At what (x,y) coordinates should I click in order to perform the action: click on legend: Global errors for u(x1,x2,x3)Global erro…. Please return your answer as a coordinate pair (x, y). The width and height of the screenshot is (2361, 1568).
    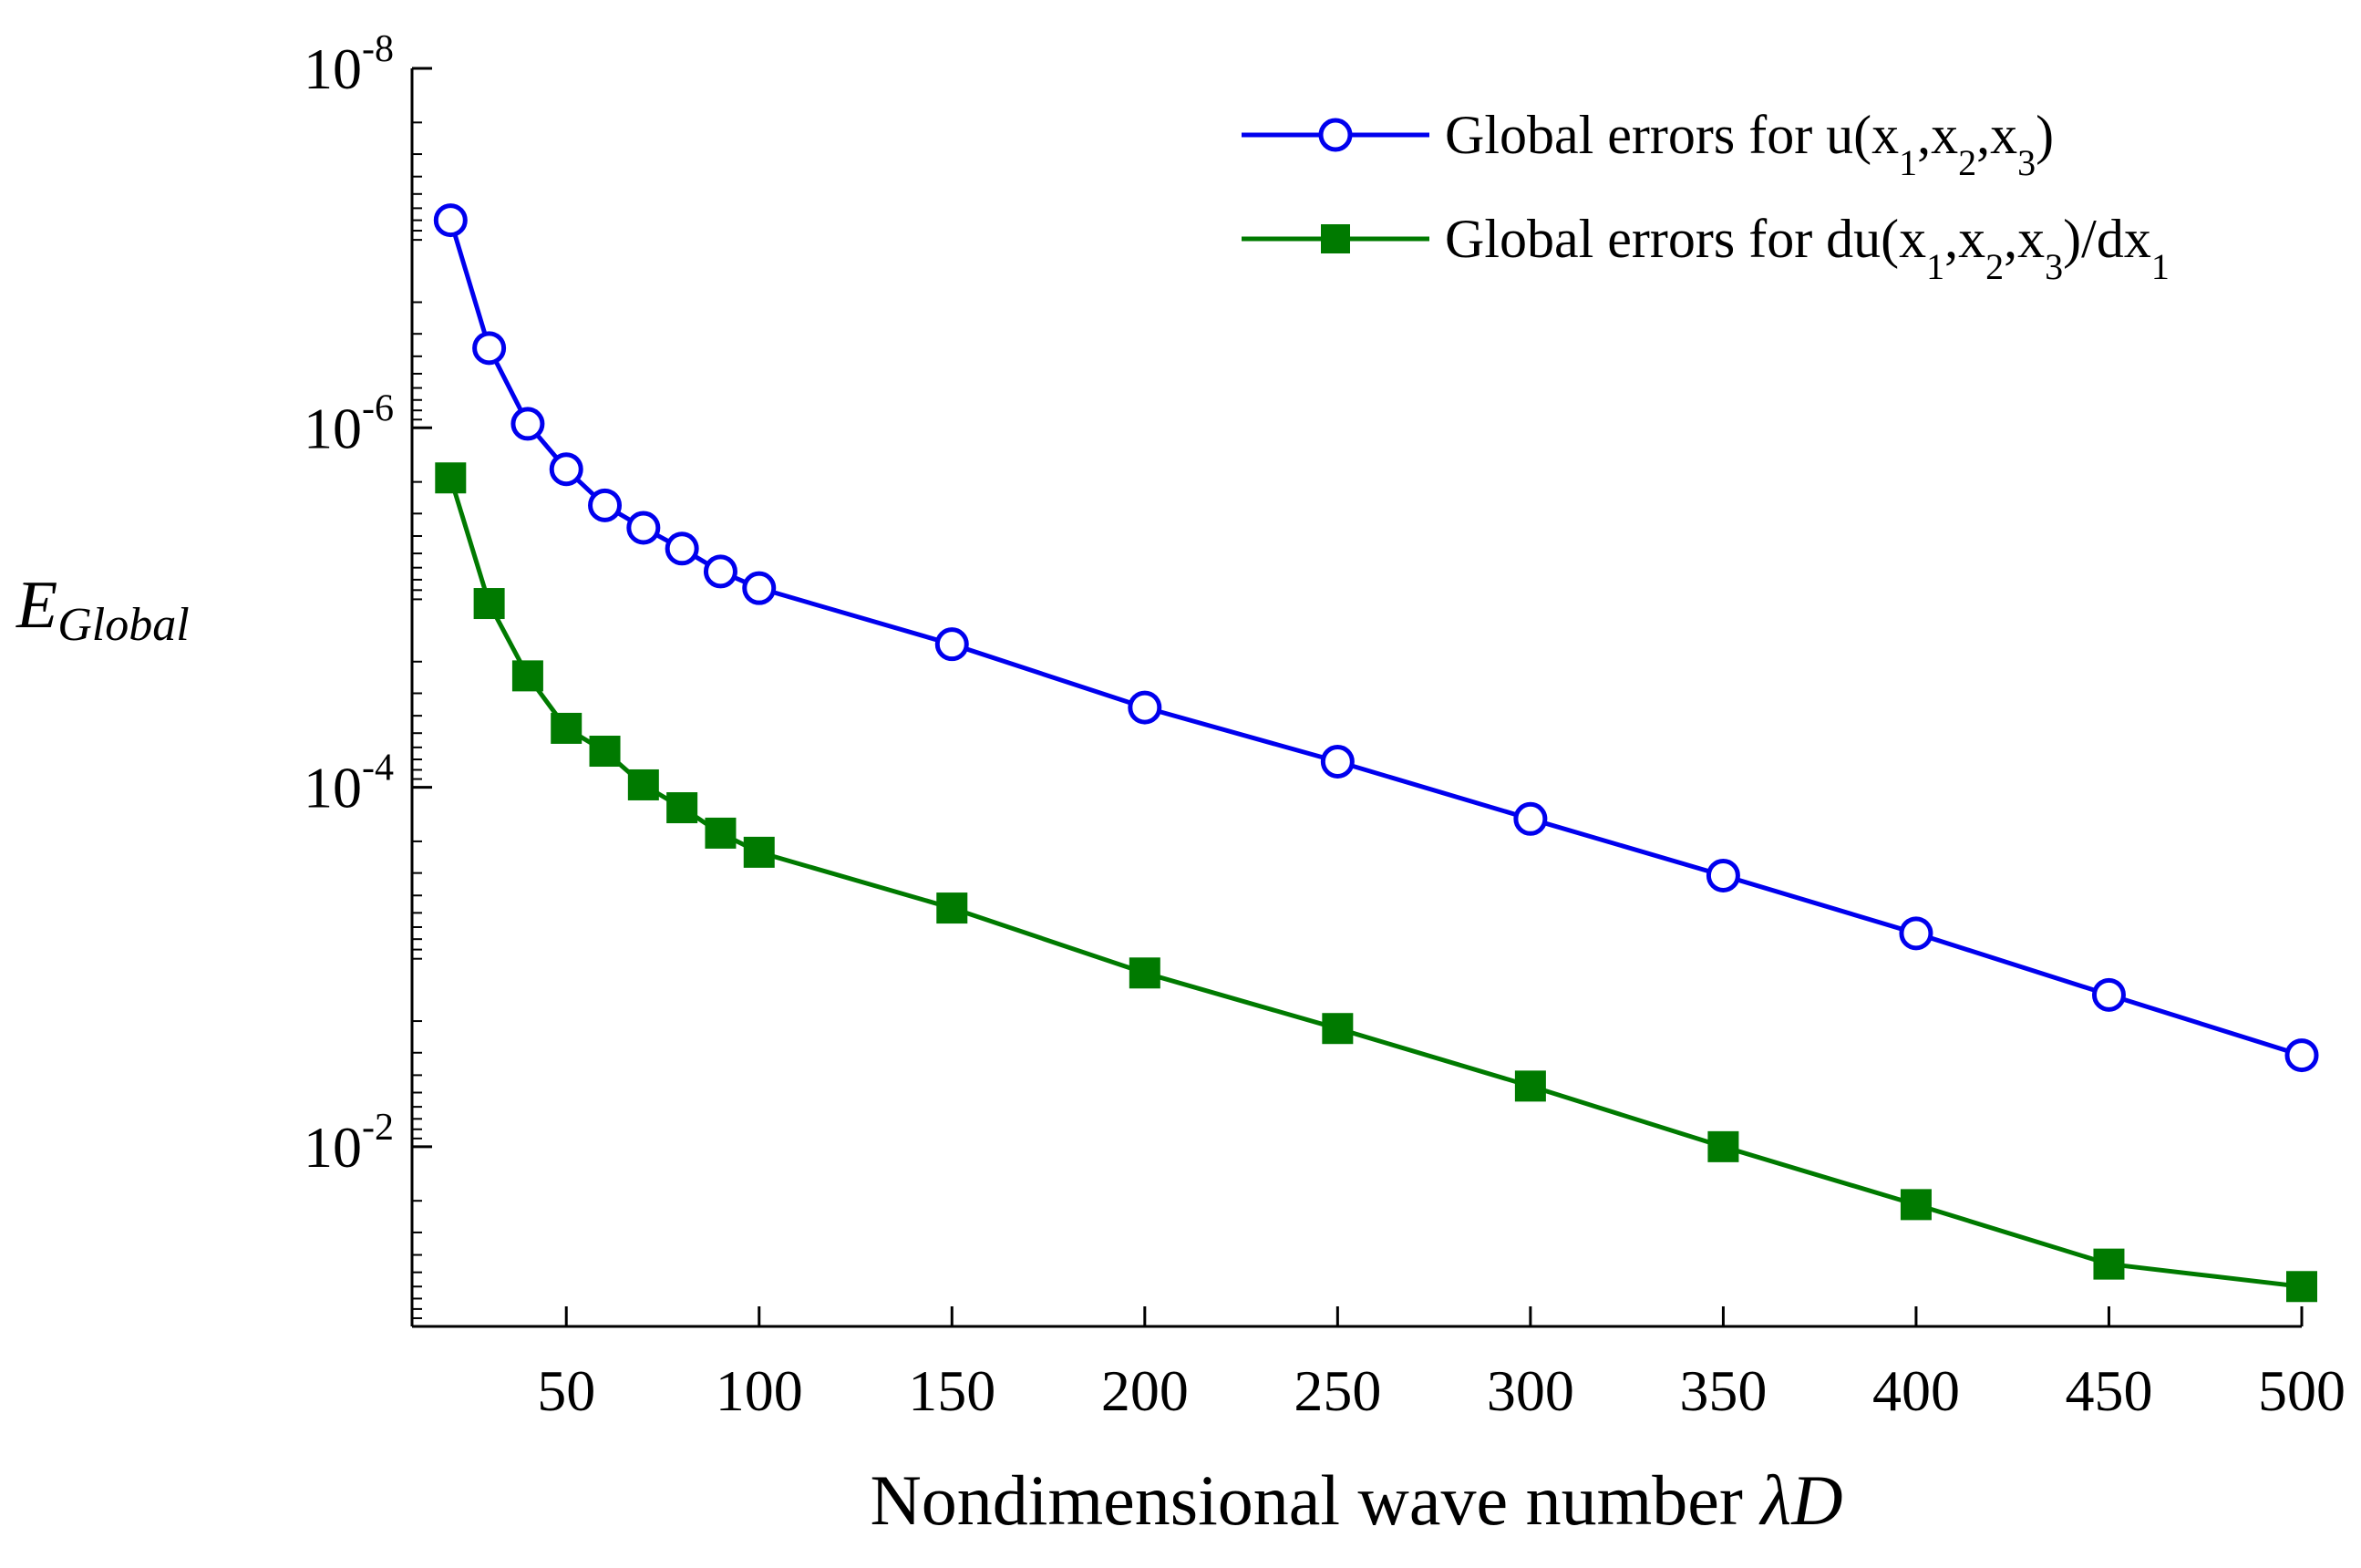
    Looking at the image, I should click on (1706, 196).